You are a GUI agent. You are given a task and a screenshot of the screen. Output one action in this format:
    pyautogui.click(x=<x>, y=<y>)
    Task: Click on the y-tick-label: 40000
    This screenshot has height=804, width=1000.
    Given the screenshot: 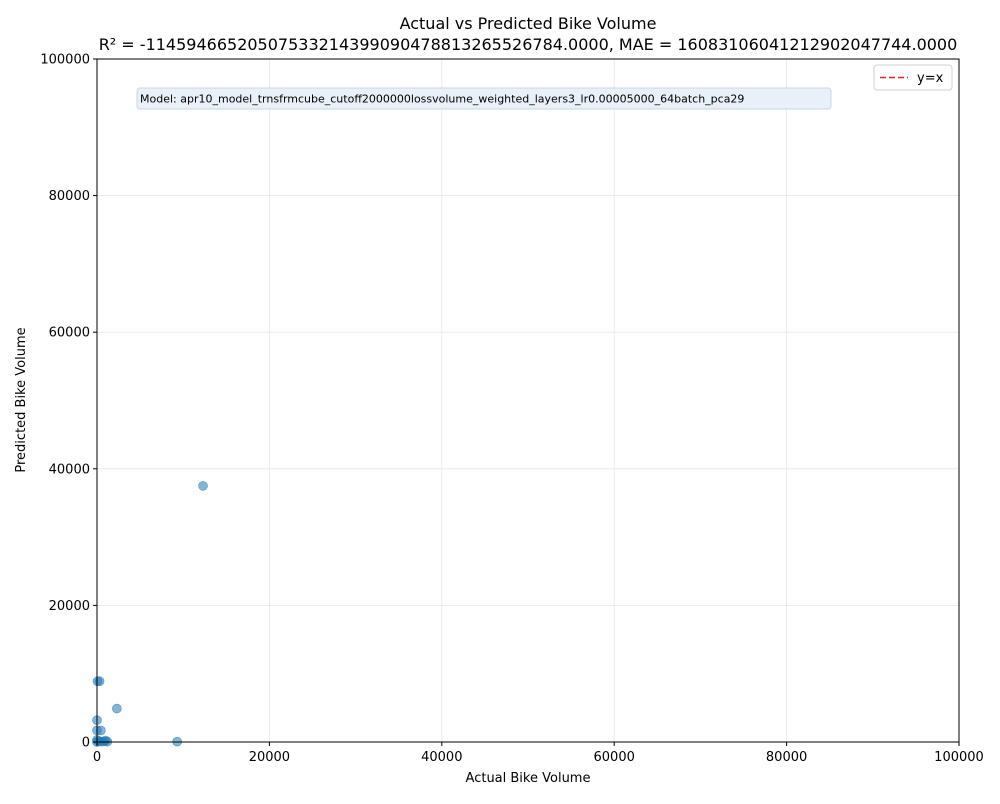 What is the action you would take?
    pyautogui.click(x=69, y=469)
    